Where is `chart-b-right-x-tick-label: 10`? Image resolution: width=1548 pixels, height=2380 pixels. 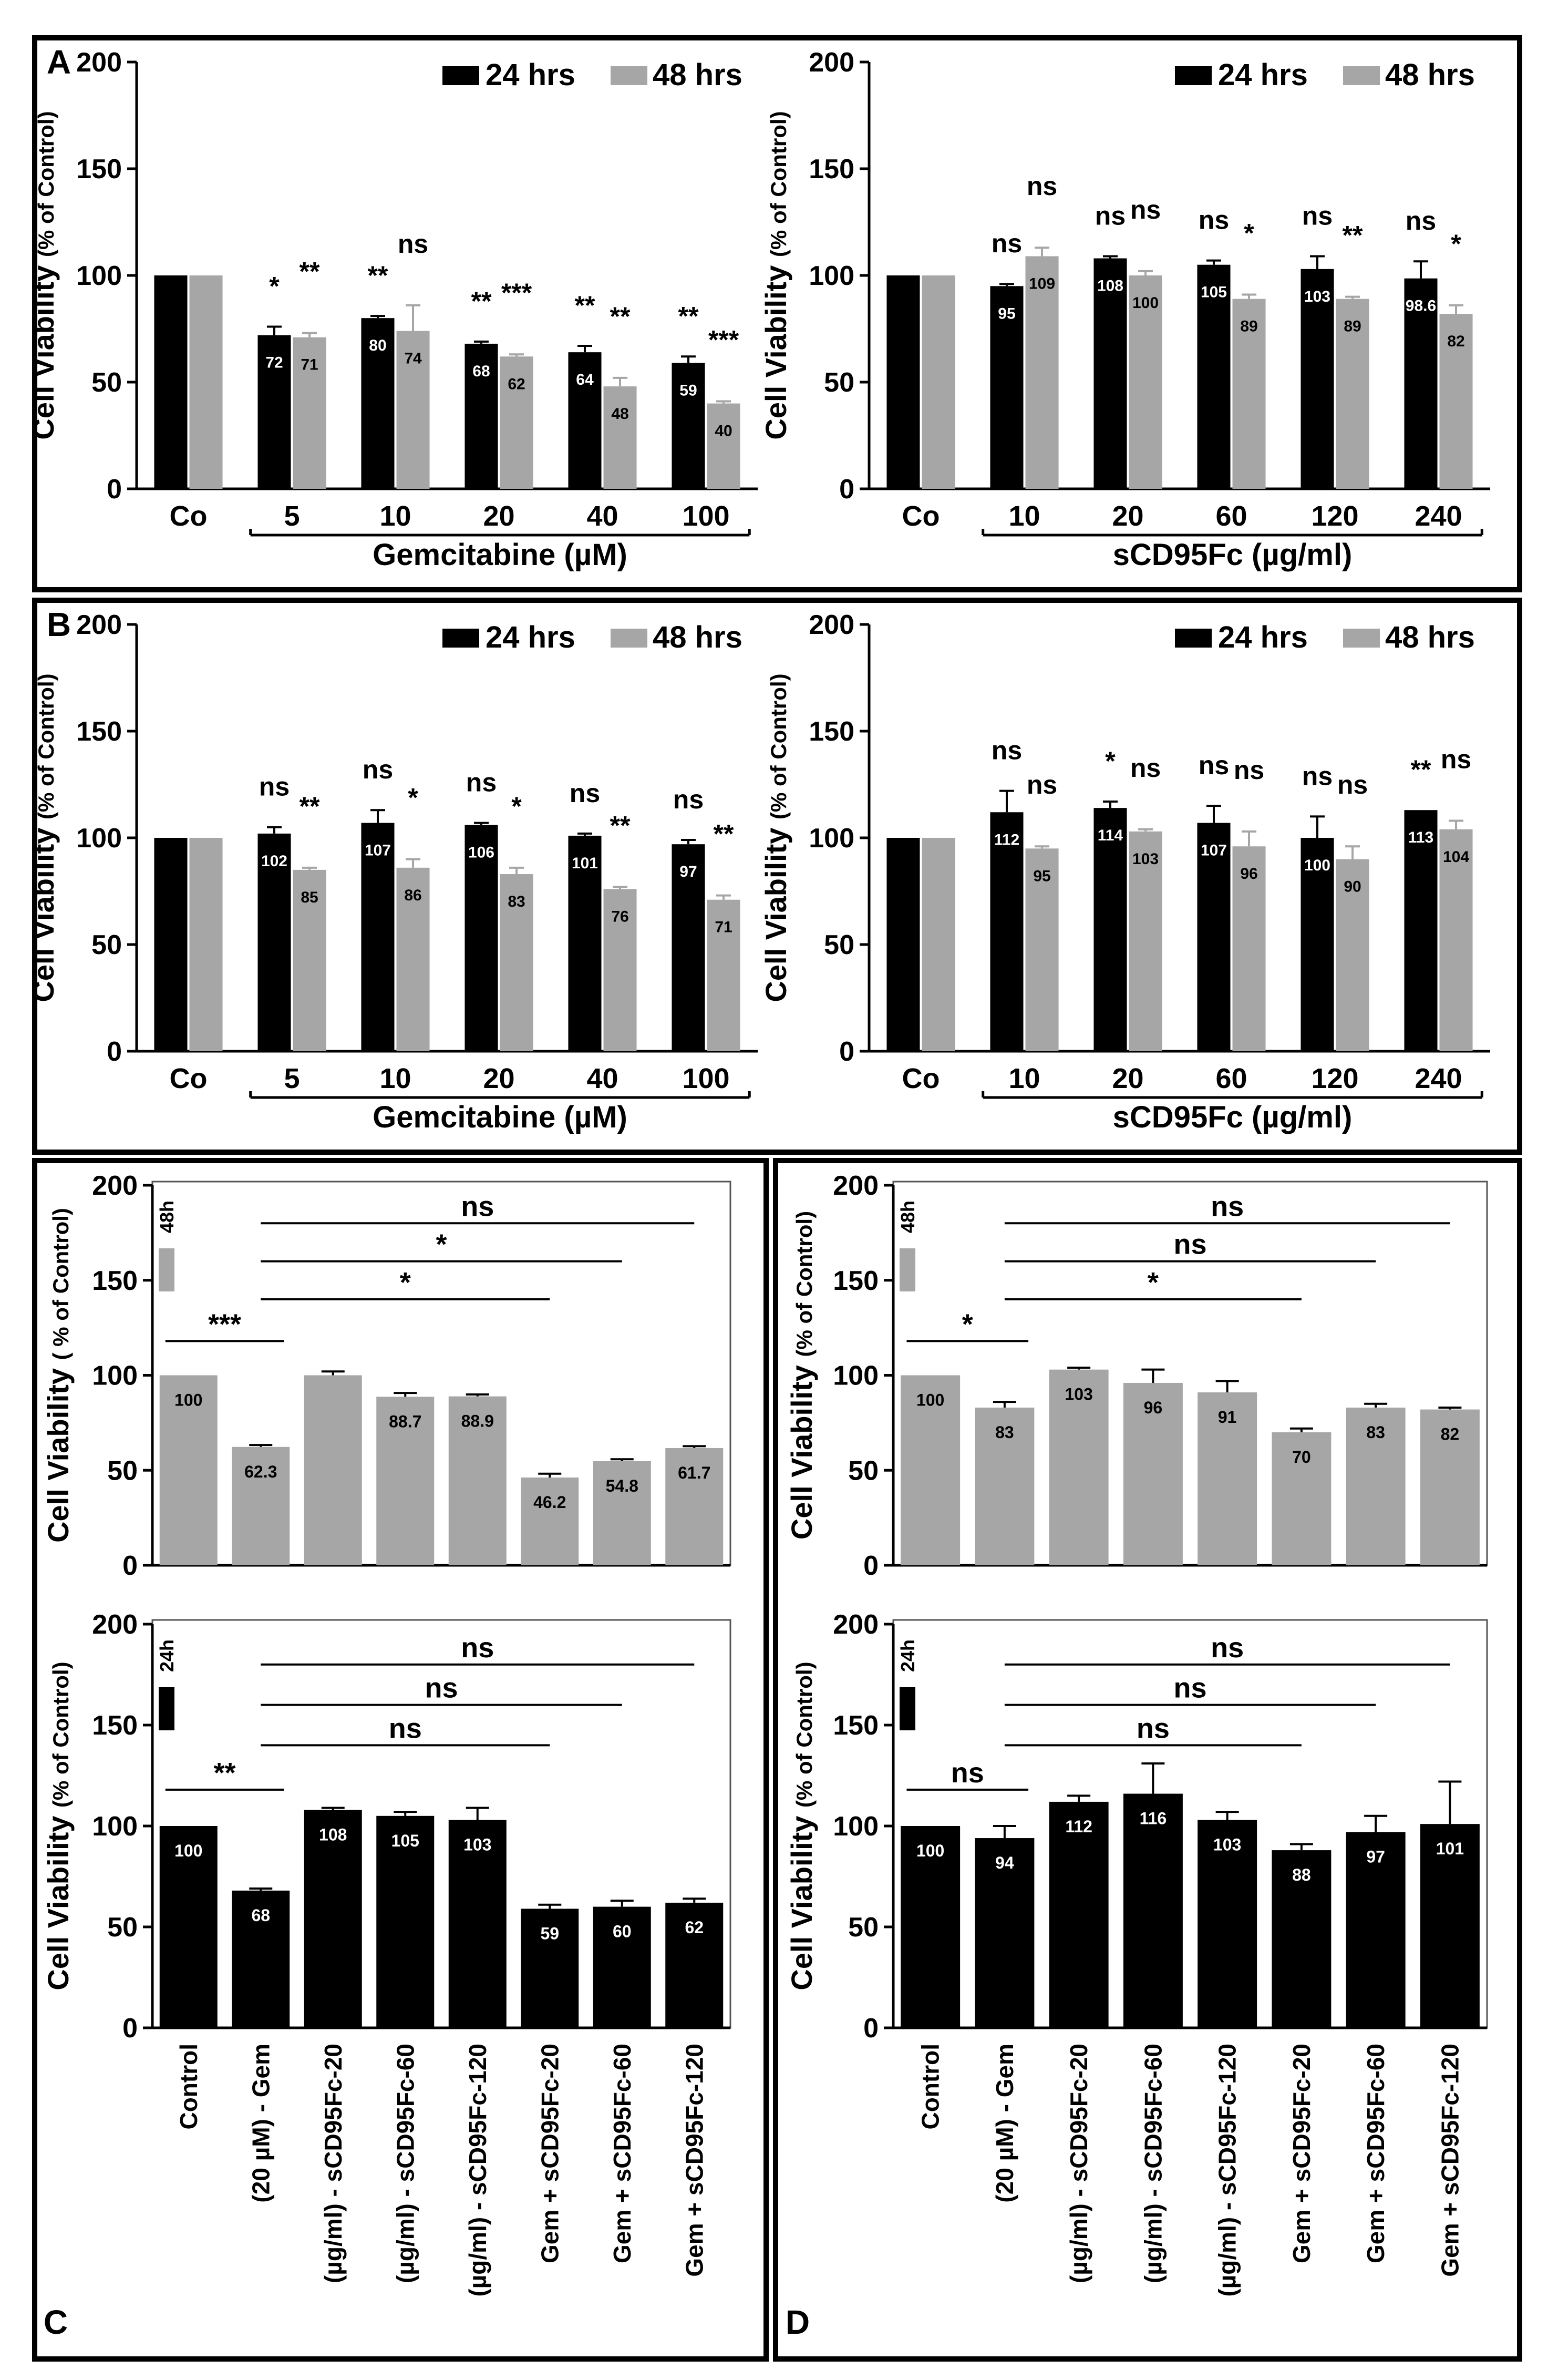
chart-b-right-x-tick-label: 10 is located at coordinates (1024, 1078).